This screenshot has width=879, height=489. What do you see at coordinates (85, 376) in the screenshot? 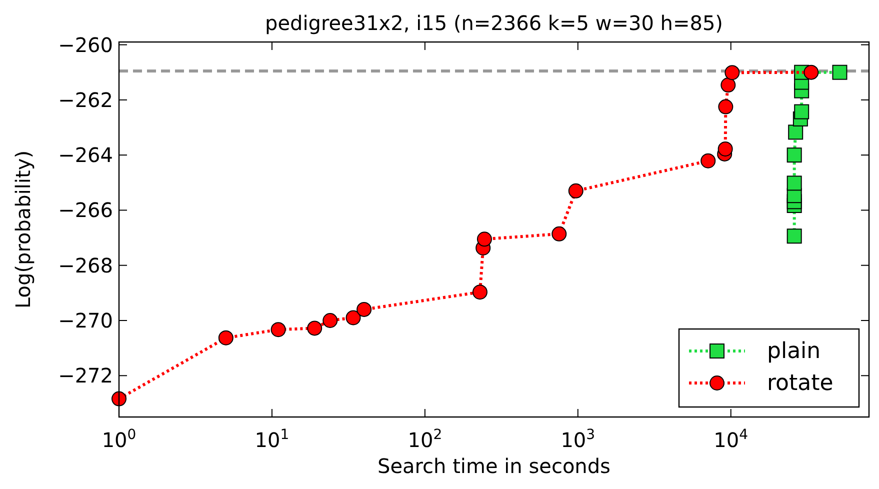
I see `y-tick-label: −272` at bounding box center [85, 376].